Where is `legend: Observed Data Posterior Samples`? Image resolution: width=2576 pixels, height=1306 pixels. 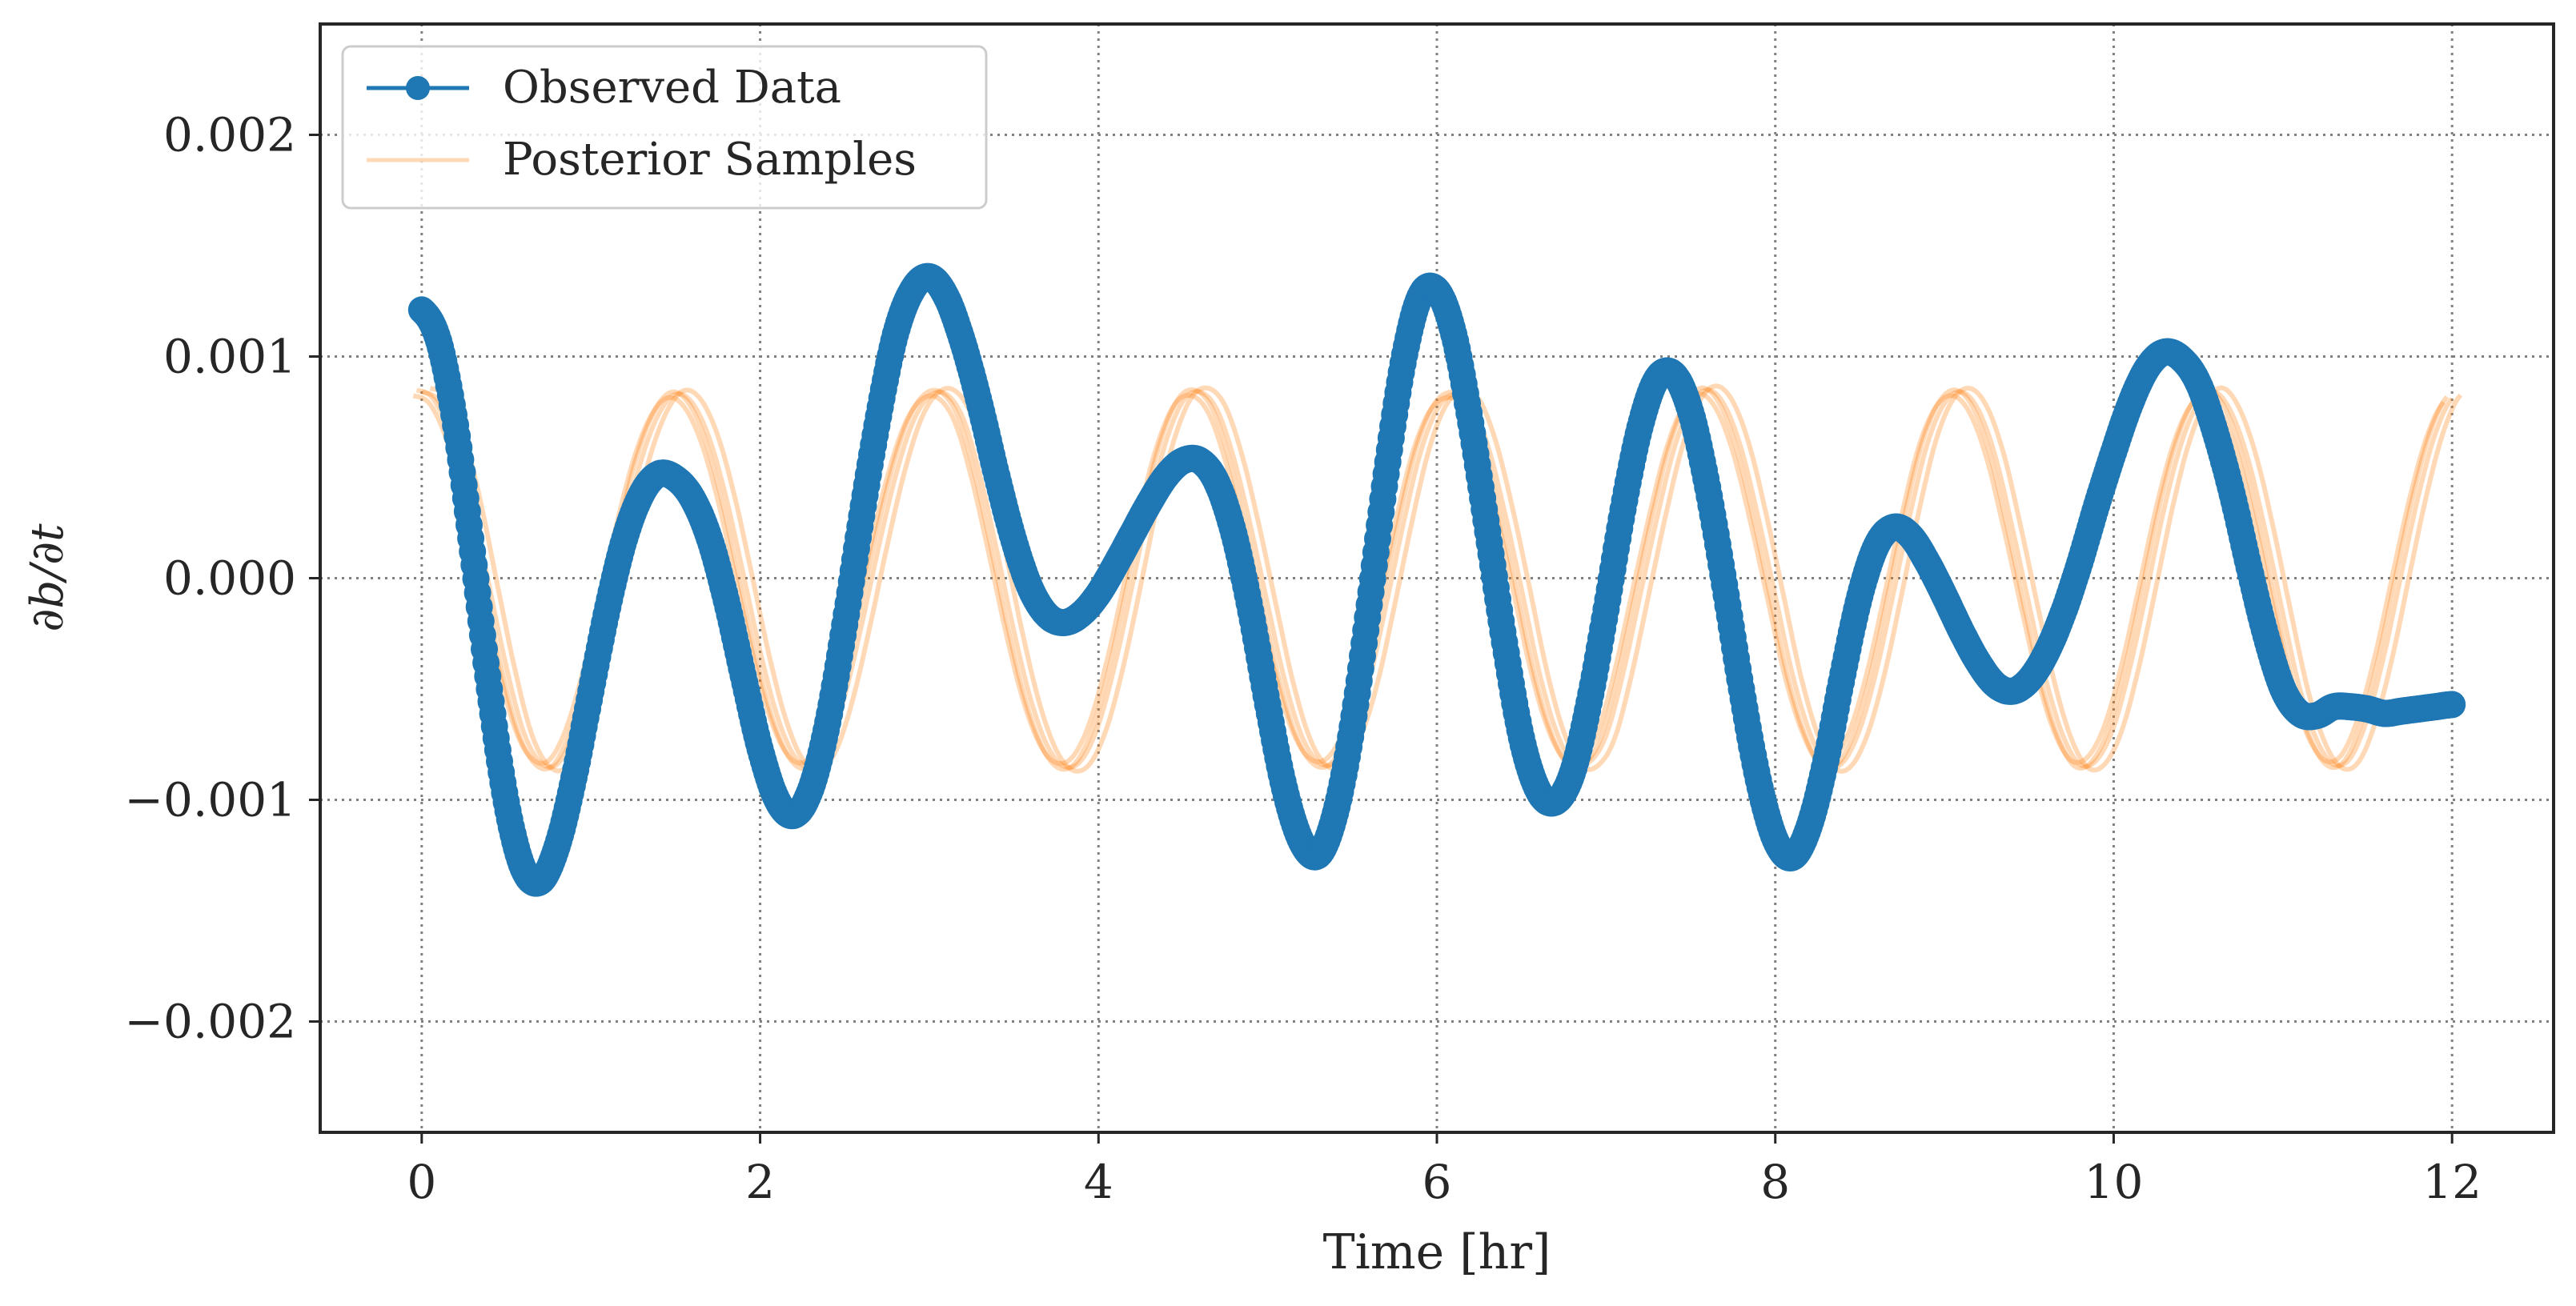 legend: Observed Data Posterior Samples is located at coordinates (665, 128).